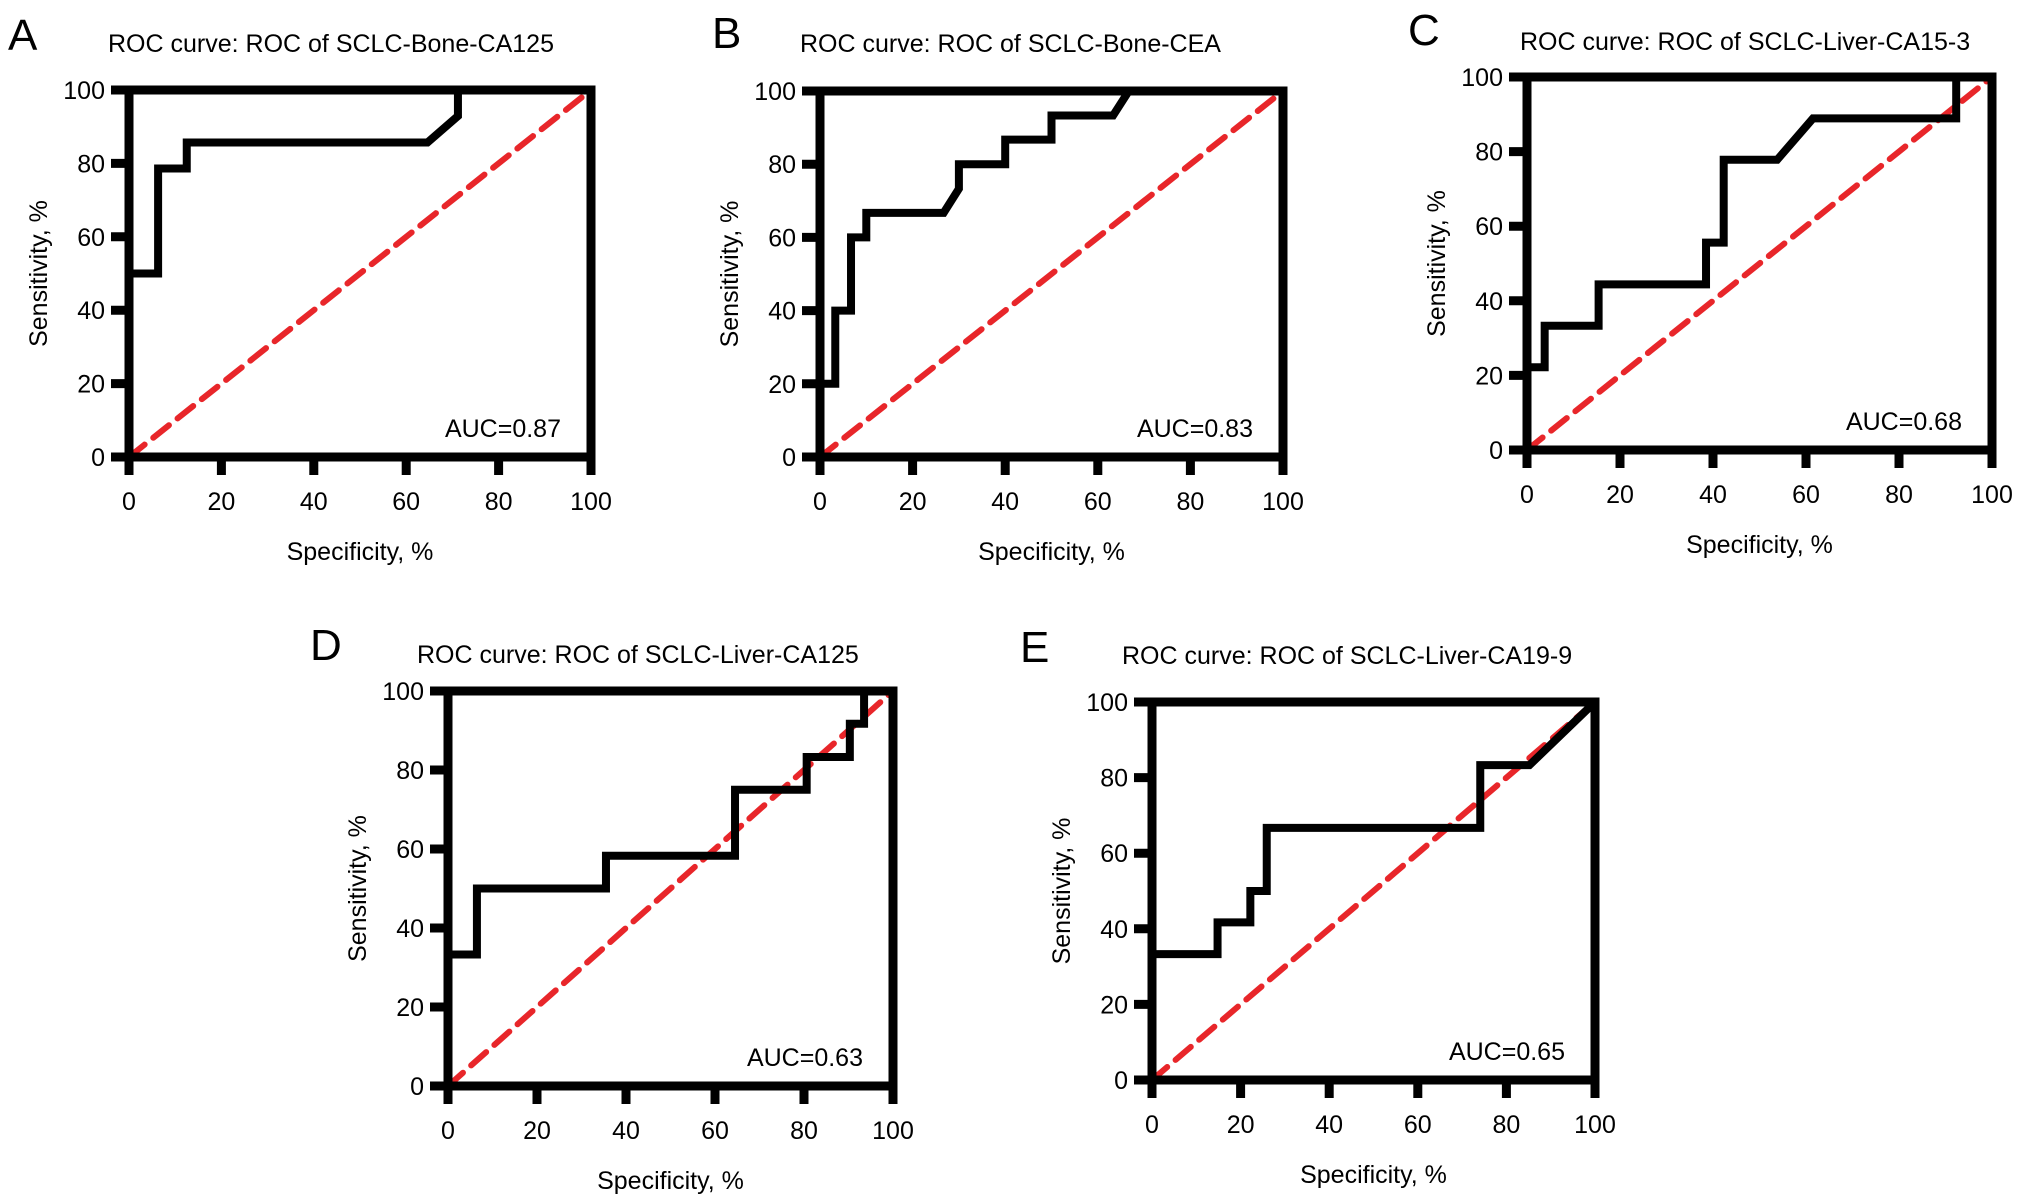 This screenshot has width=2032, height=1195. Describe the element at coordinates (1424, 30) in the screenshot. I see `panel-letter: C` at that location.